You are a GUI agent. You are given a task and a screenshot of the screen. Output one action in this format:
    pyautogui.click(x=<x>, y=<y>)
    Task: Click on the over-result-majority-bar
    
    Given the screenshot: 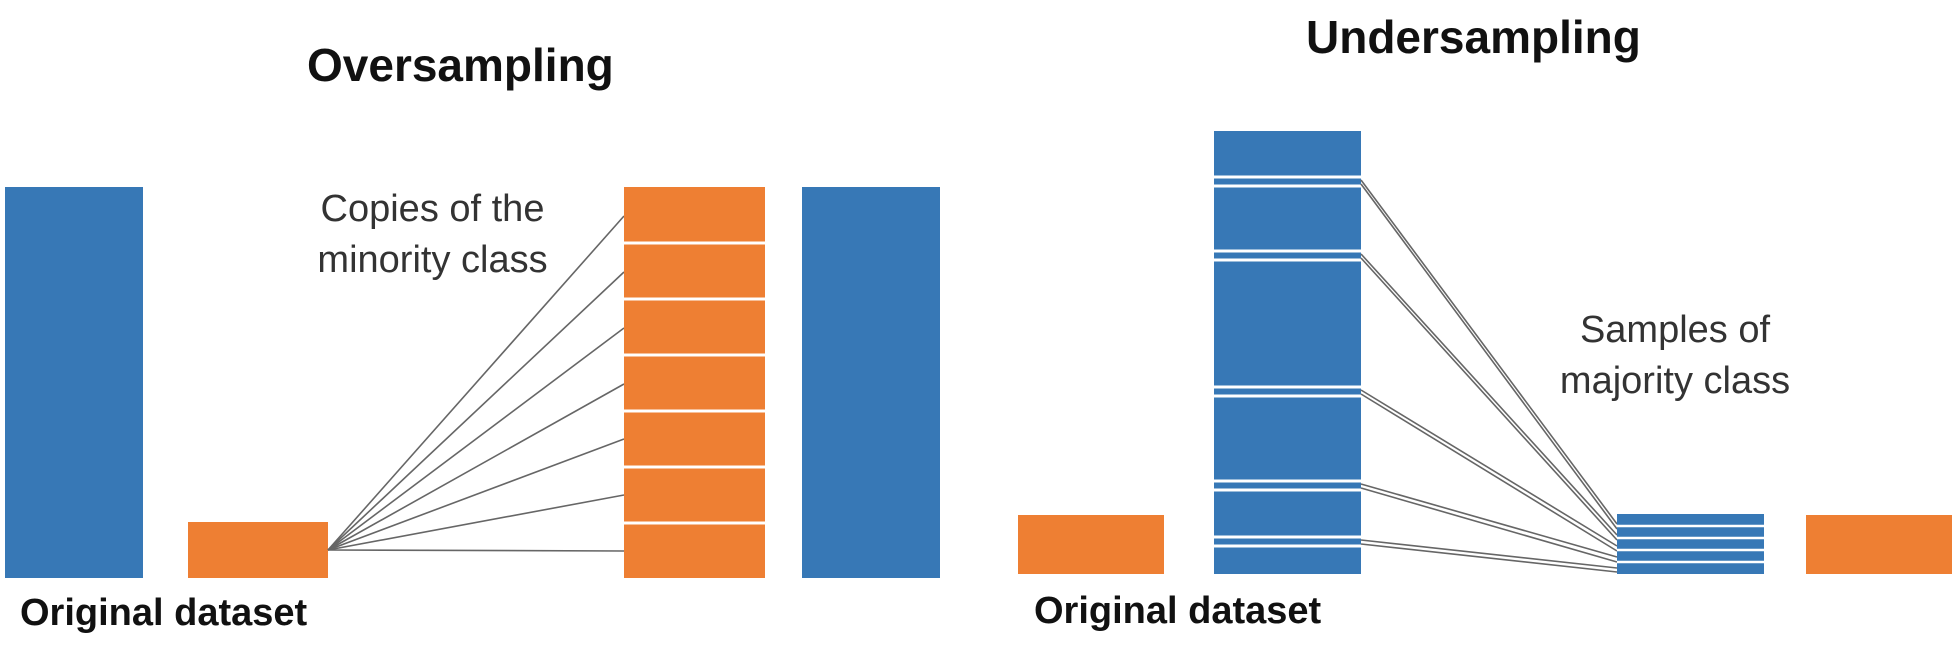 What is the action you would take?
    pyautogui.click(x=871, y=382)
    